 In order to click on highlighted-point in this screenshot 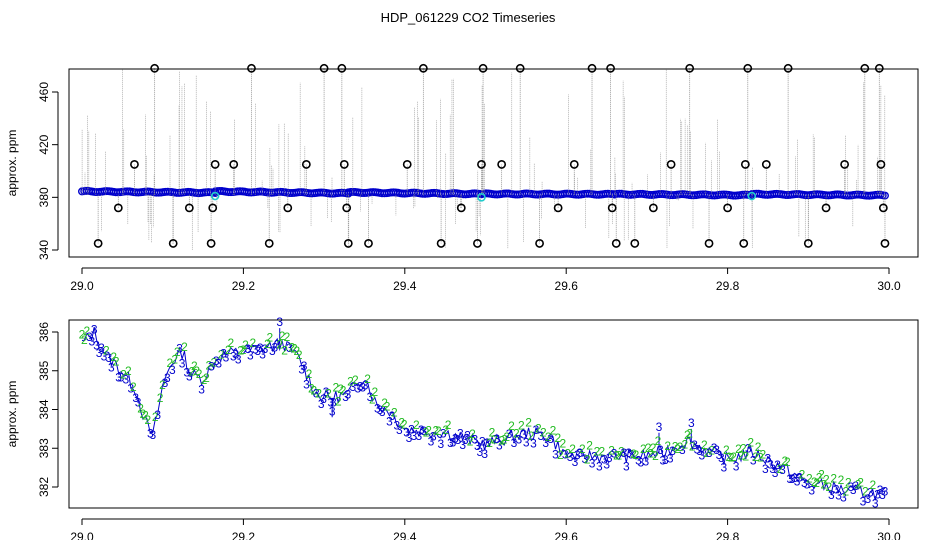, I will do `click(481, 197)`.